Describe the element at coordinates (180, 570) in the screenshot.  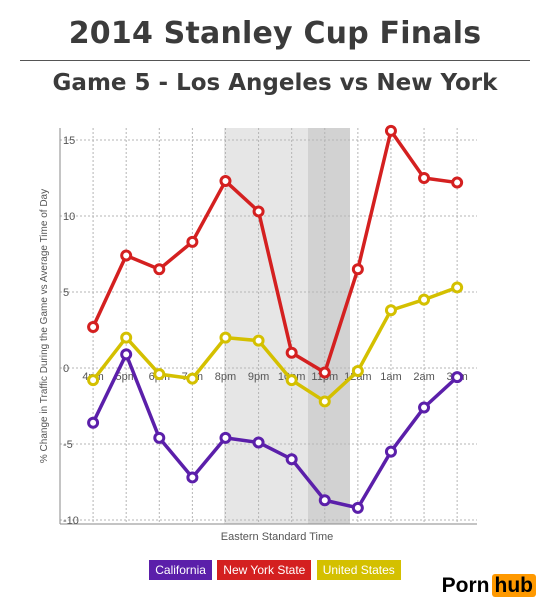
I see `legend-item-california: California` at that location.